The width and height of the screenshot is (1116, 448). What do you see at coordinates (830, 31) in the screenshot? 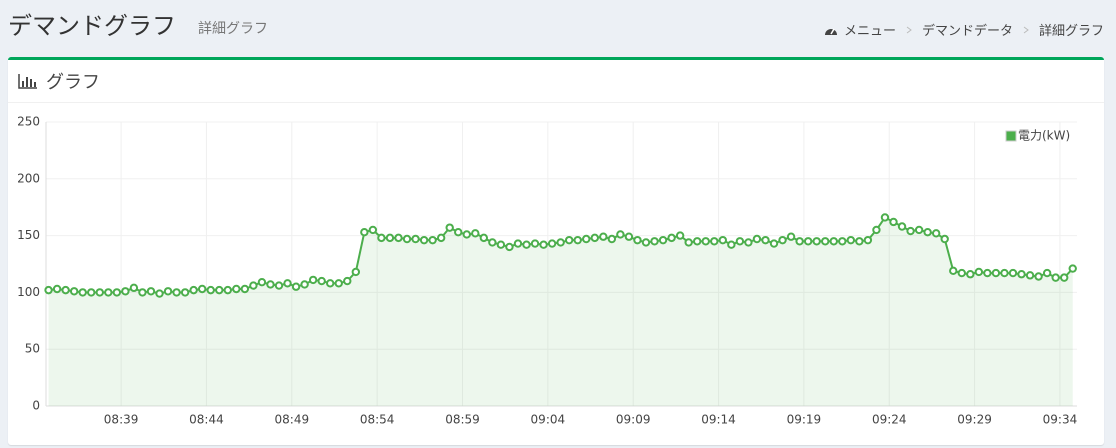
I see `dashboard-icon` at bounding box center [830, 31].